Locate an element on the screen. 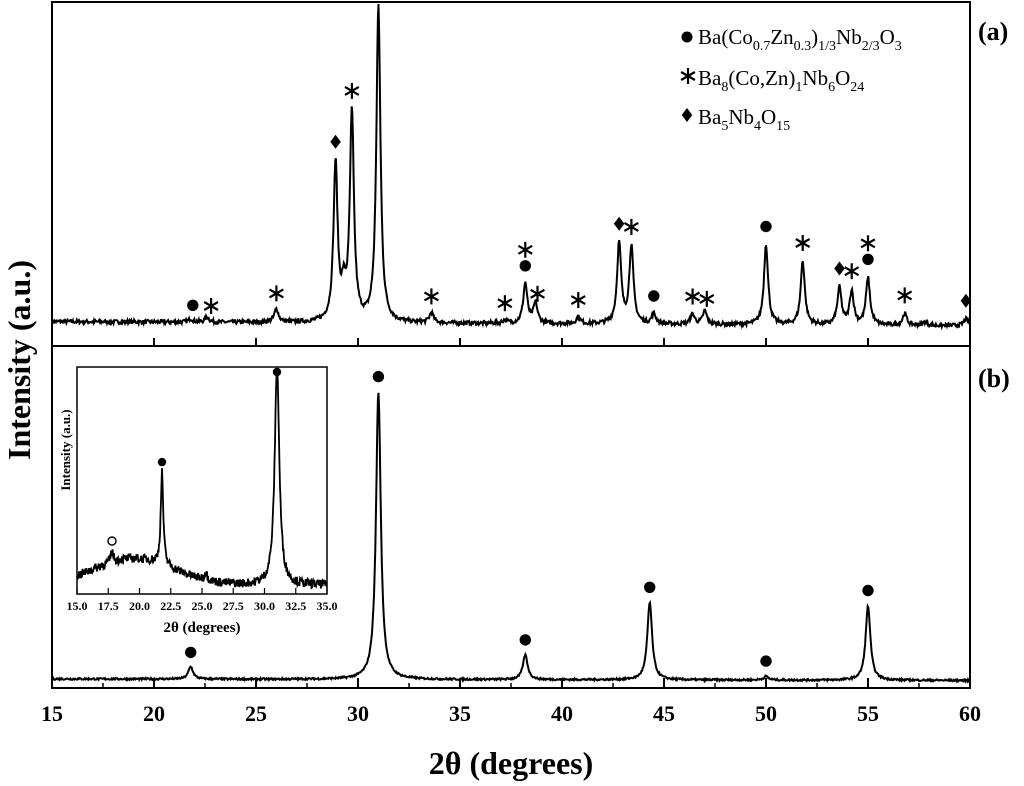 The width and height of the screenshot is (1024, 786). inset-xrd-trace is located at coordinates (202, 479).